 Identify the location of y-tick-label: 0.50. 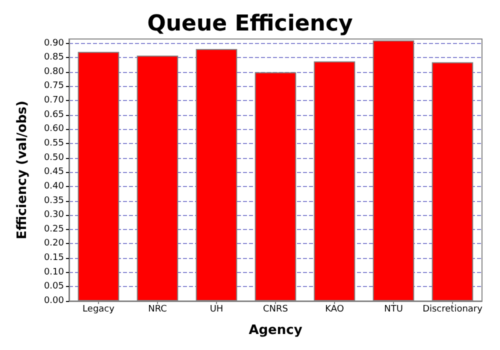
(54, 157).